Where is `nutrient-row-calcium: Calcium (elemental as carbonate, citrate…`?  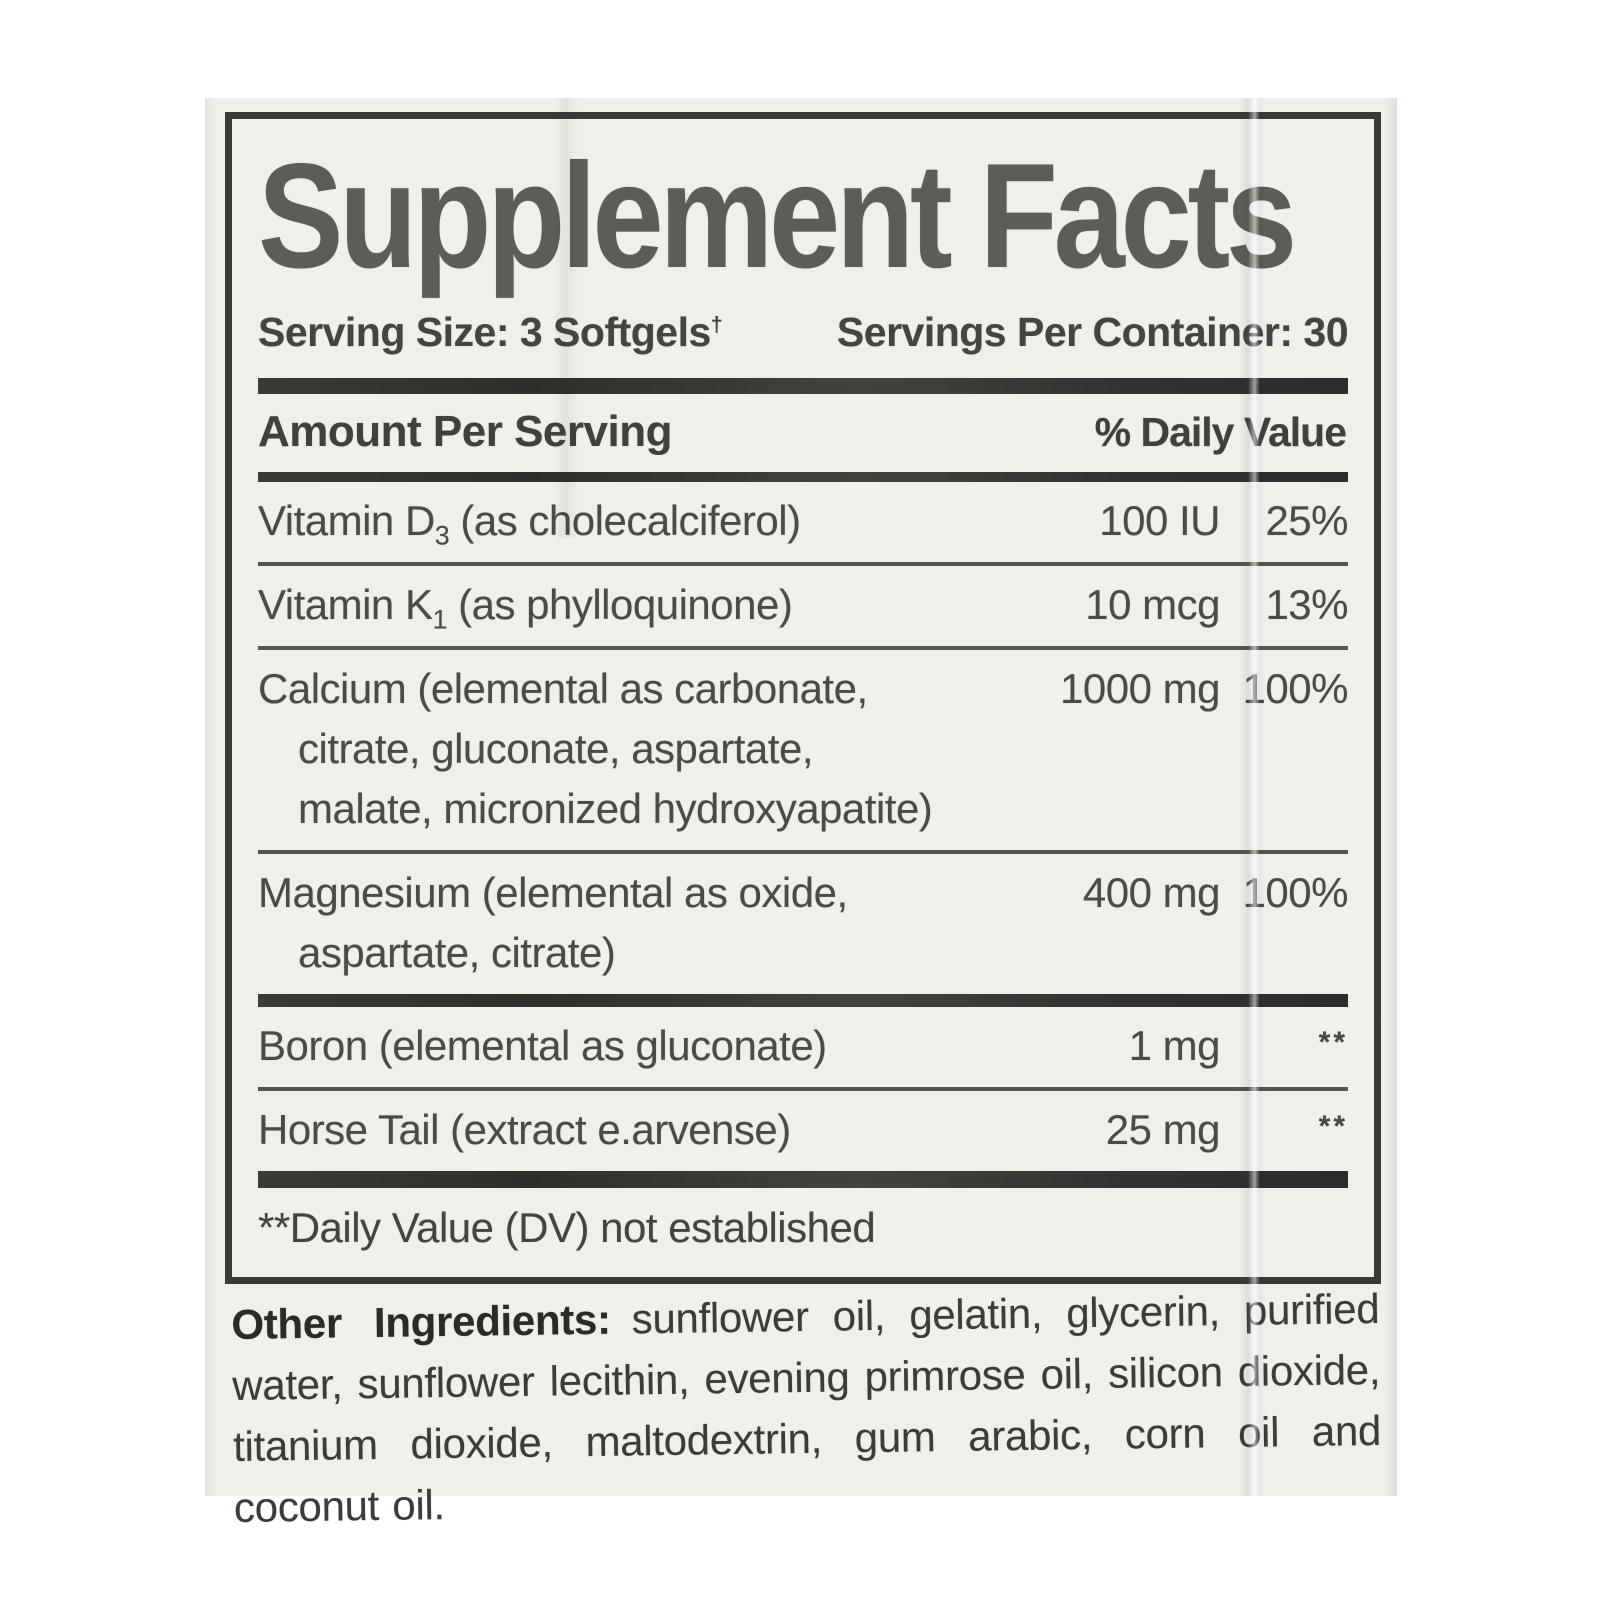 nutrient-row-calcium: Calcium (elemental as carbonate, citrate… is located at coordinates (803, 750).